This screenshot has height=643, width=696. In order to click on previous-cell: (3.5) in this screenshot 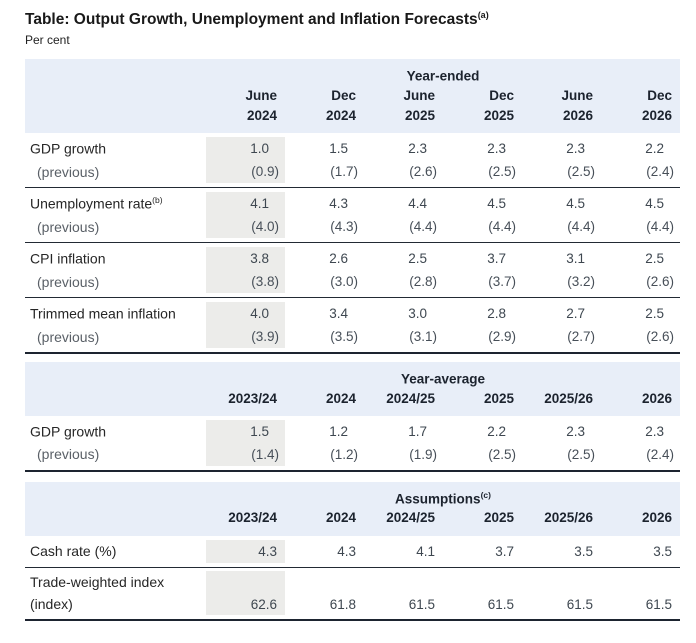, I will do `click(344, 337)`.